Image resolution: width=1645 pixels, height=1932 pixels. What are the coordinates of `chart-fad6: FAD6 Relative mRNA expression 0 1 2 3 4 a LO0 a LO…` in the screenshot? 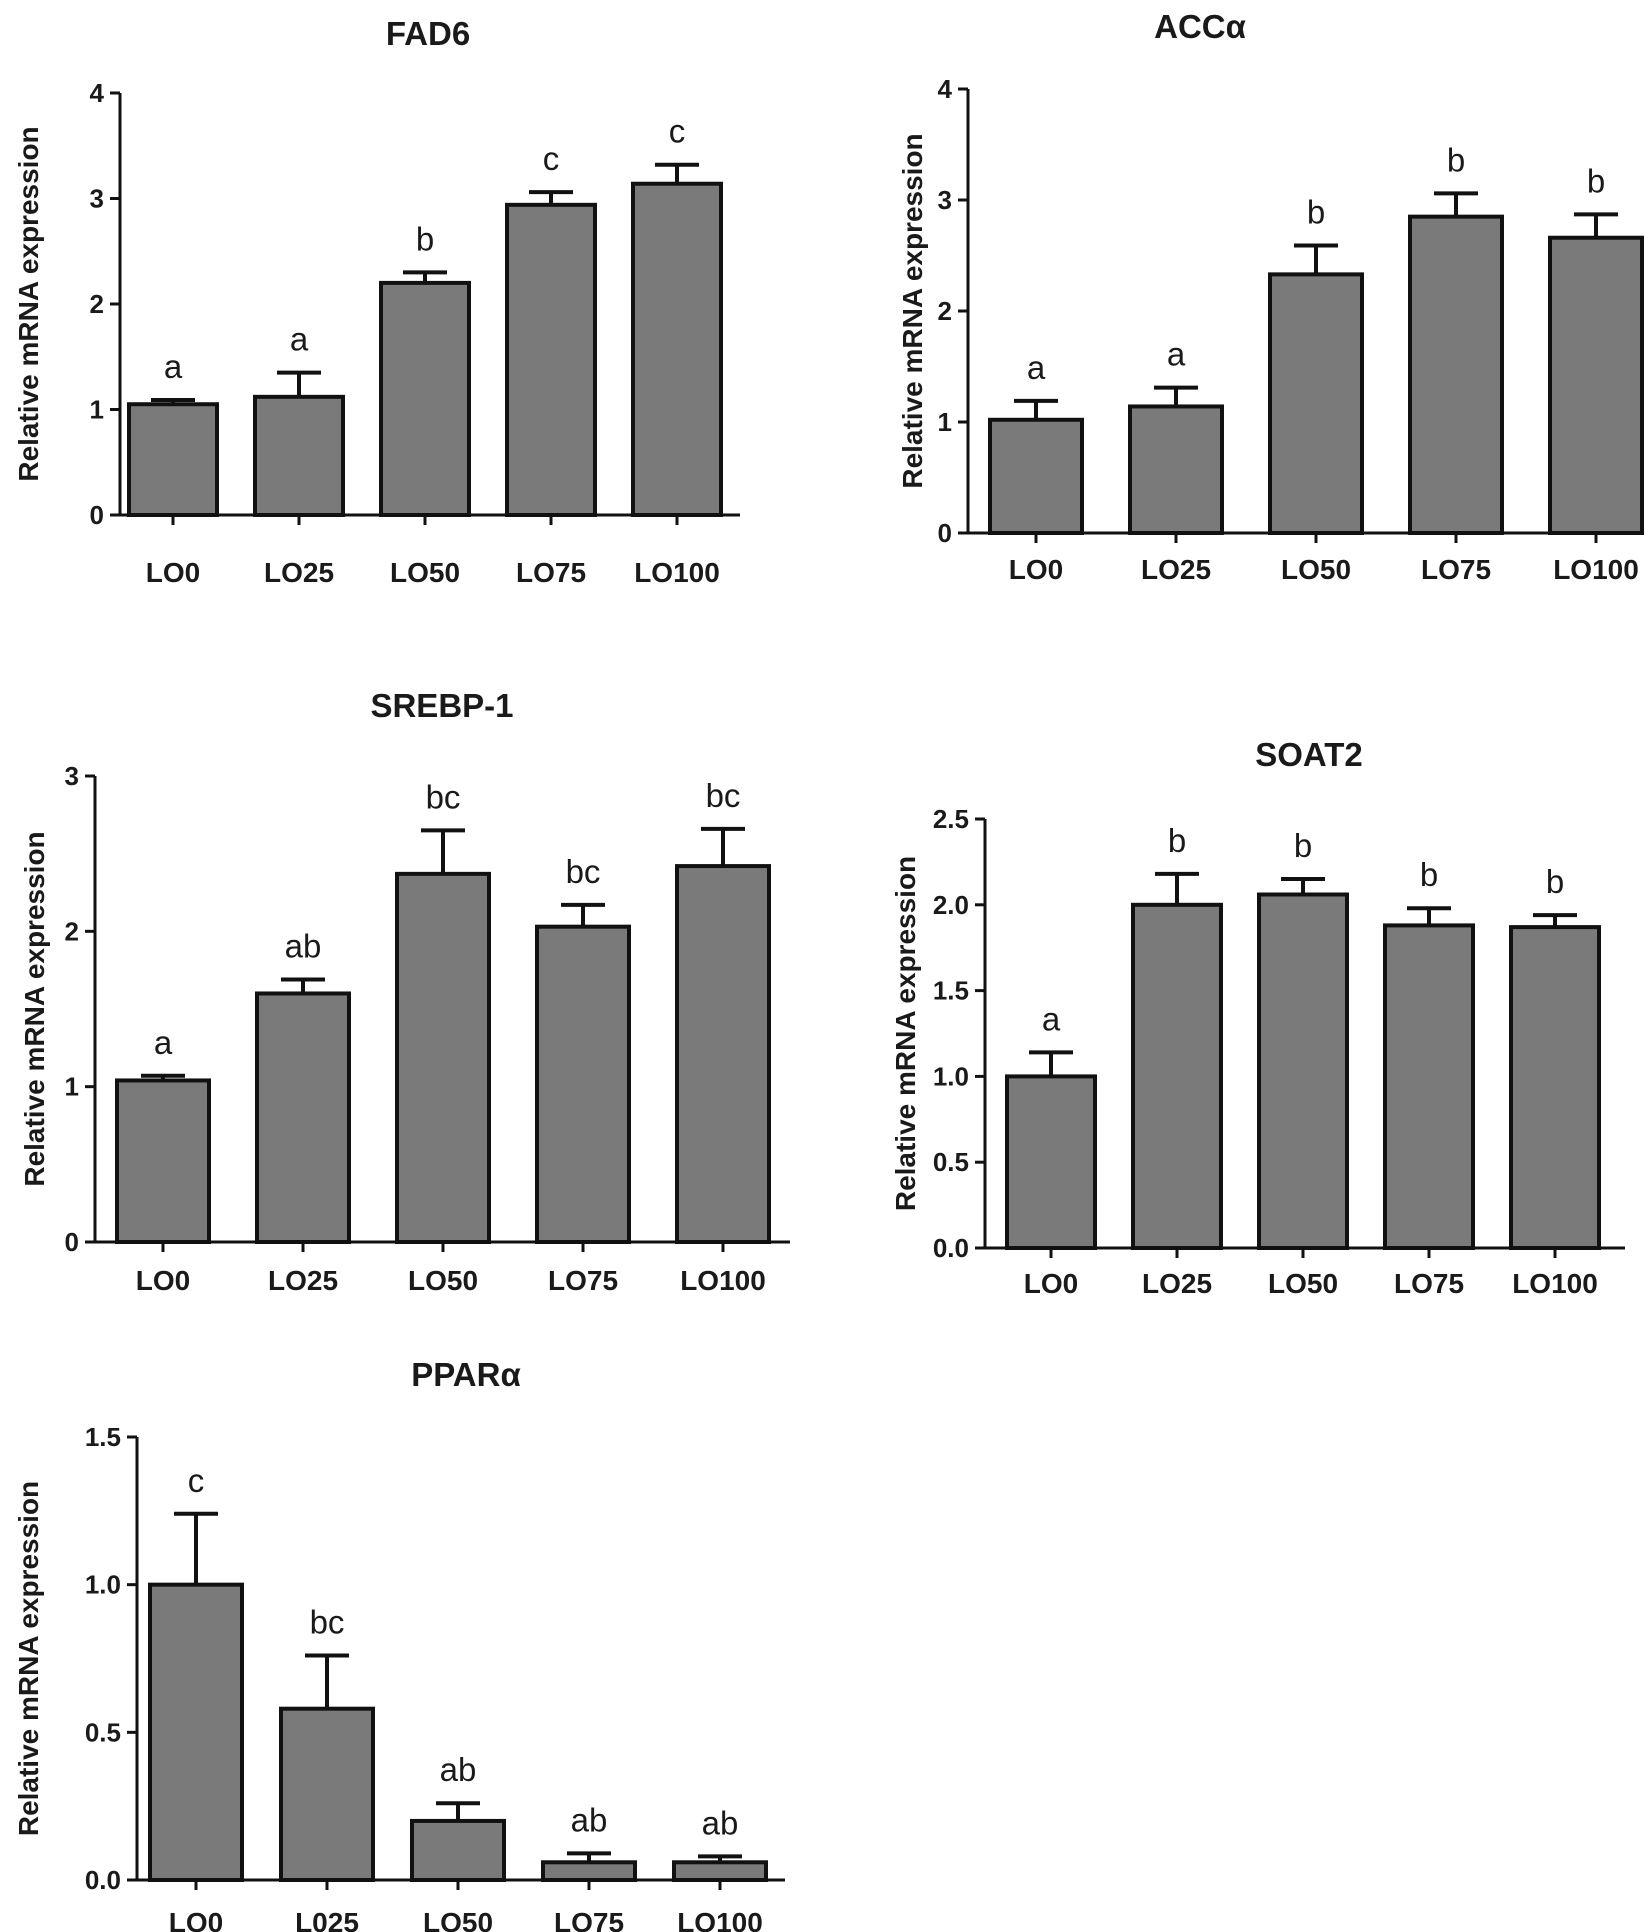 It's located at (376, 301).